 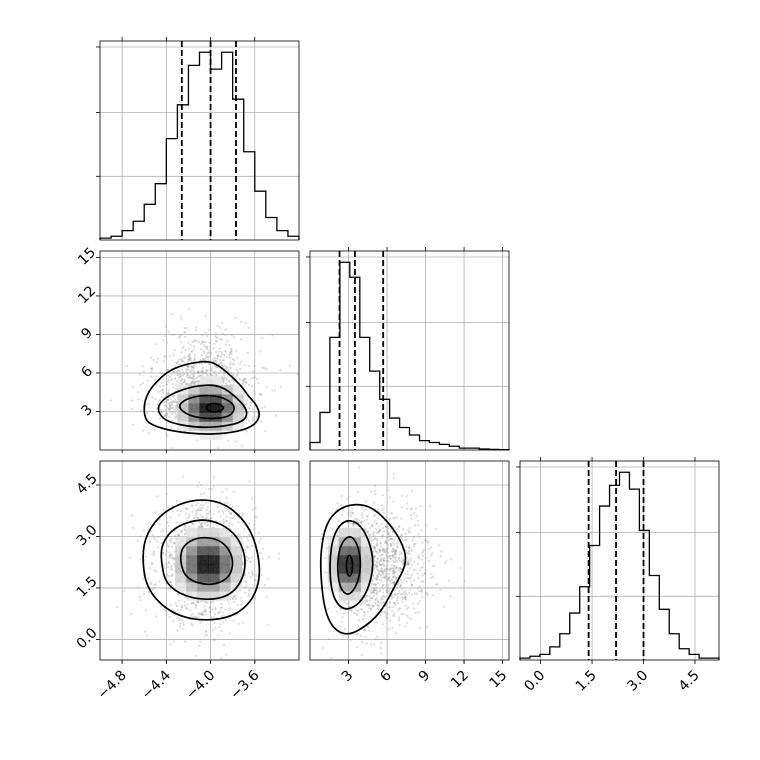 What do you see at coordinates (87, 638) in the screenshot?
I see `y-tick-label: 0.0` at bounding box center [87, 638].